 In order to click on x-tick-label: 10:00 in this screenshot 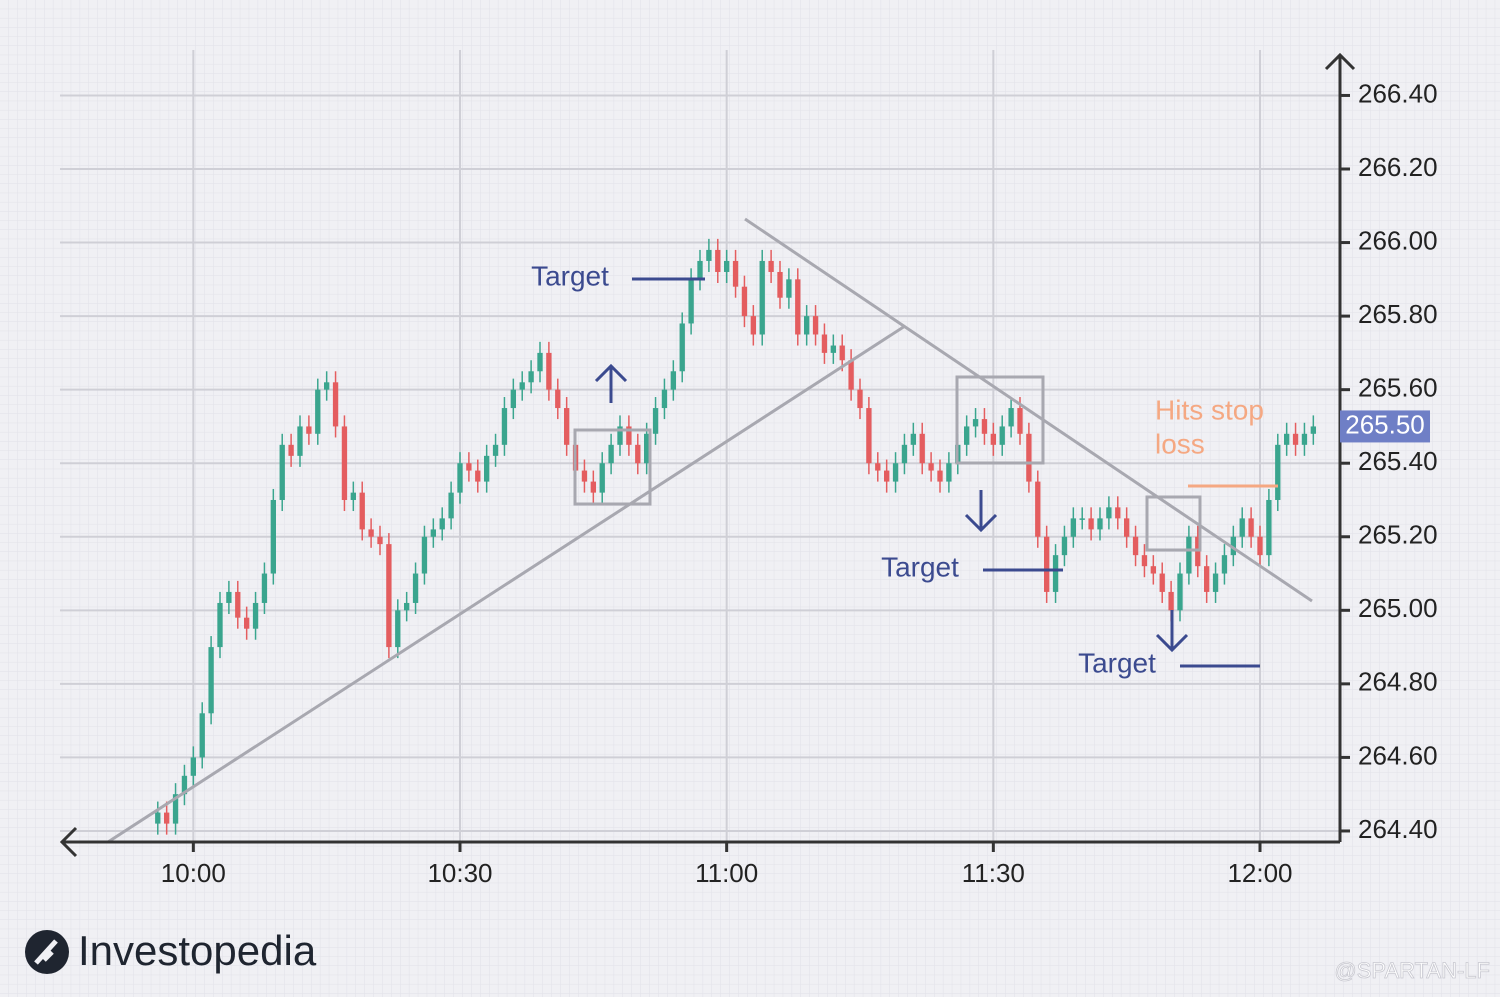, I will do `click(193, 873)`.